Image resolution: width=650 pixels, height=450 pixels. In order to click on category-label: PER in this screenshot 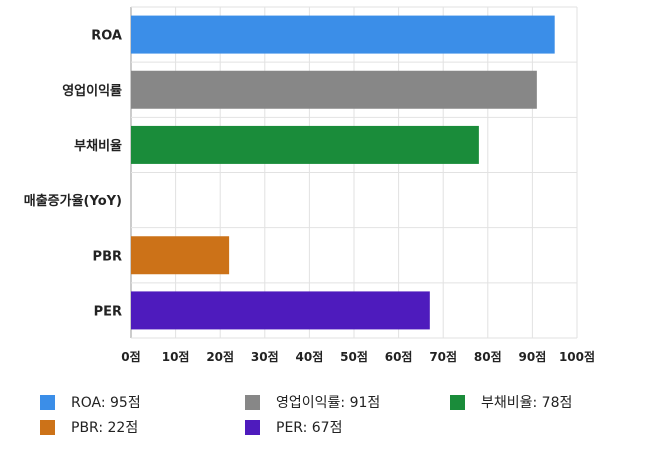, I will do `click(108, 311)`.